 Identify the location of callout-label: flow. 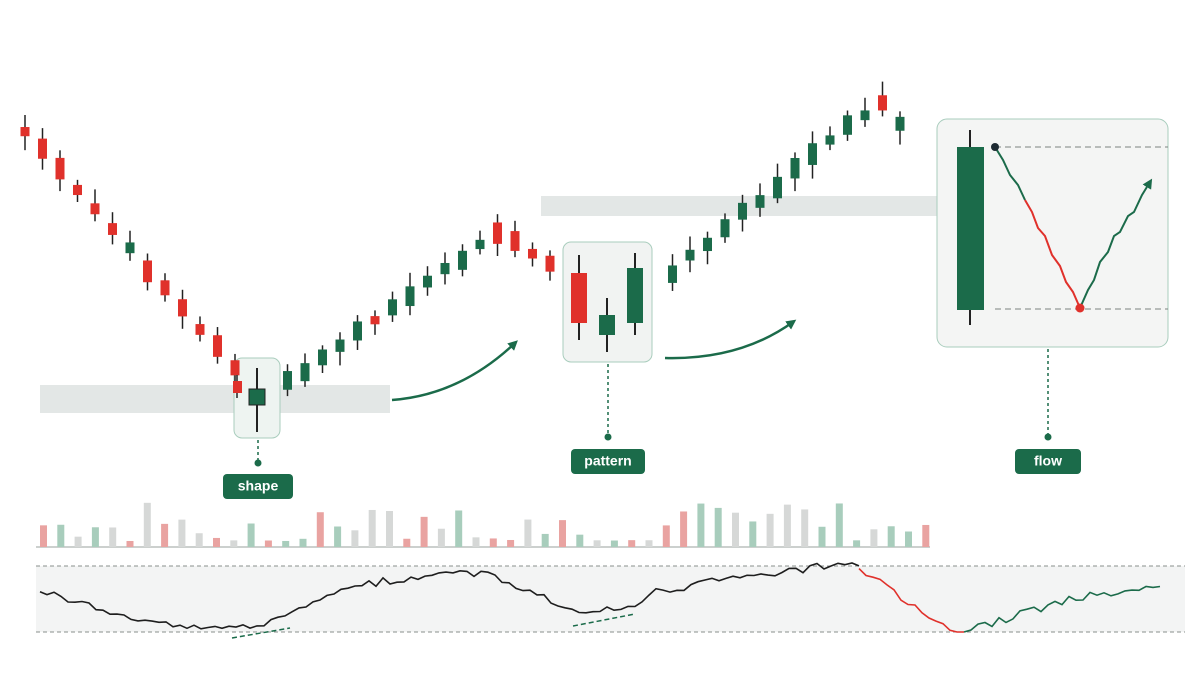
(1048, 461).